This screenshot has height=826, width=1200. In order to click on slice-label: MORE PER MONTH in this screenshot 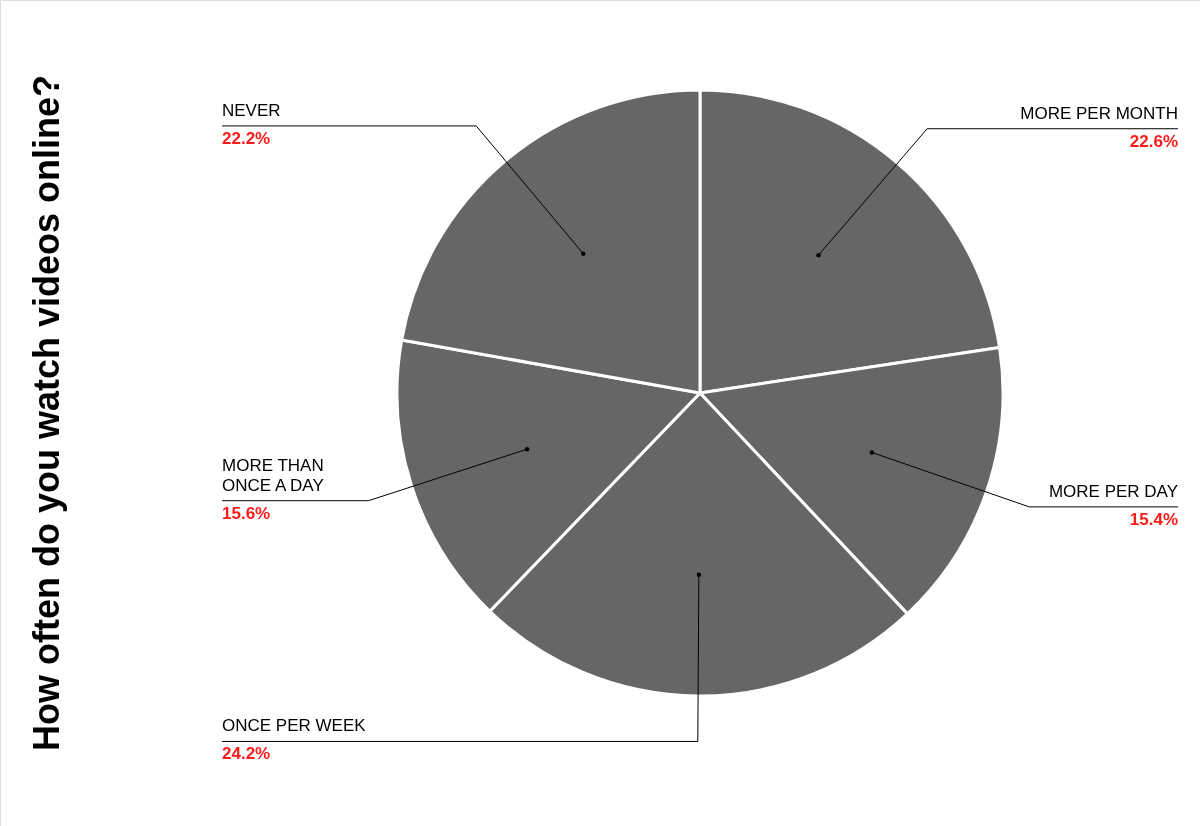, I will do `click(1099, 113)`.